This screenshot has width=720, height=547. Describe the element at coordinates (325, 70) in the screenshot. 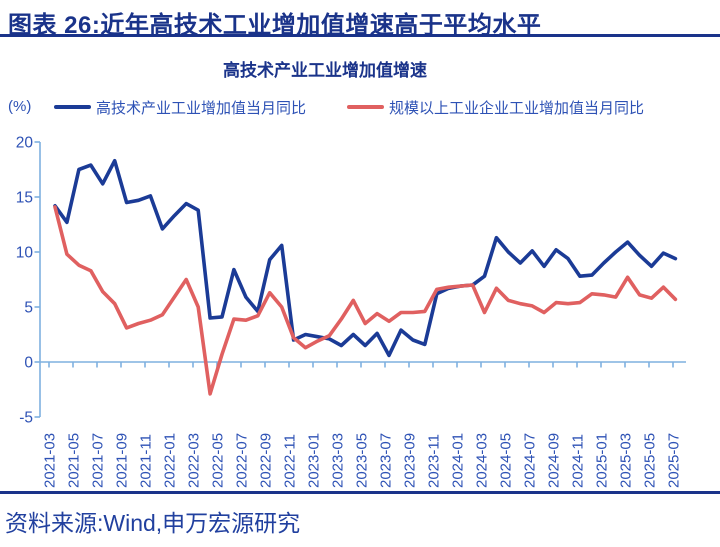

I see `chart-title: 高技术产业工业增加值增速` at that location.